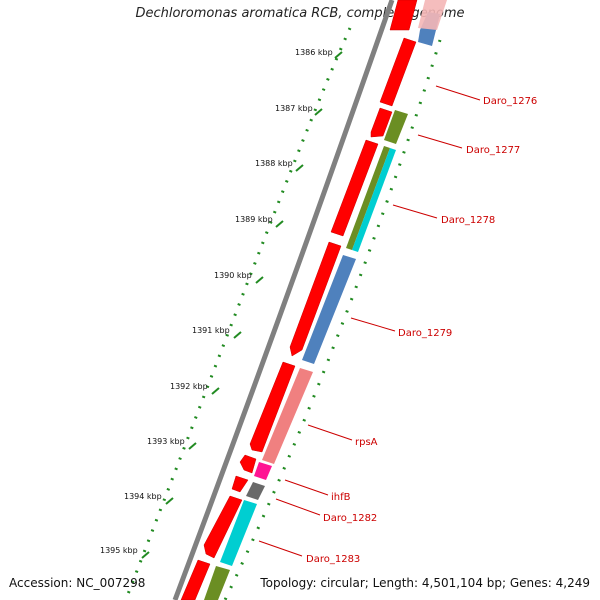 Image resolution: width=600 pixels, height=600 pixels. Describe the element at coordinates (317, 491) in the screenshot. I see `gene-callout: ihfB` at that location.